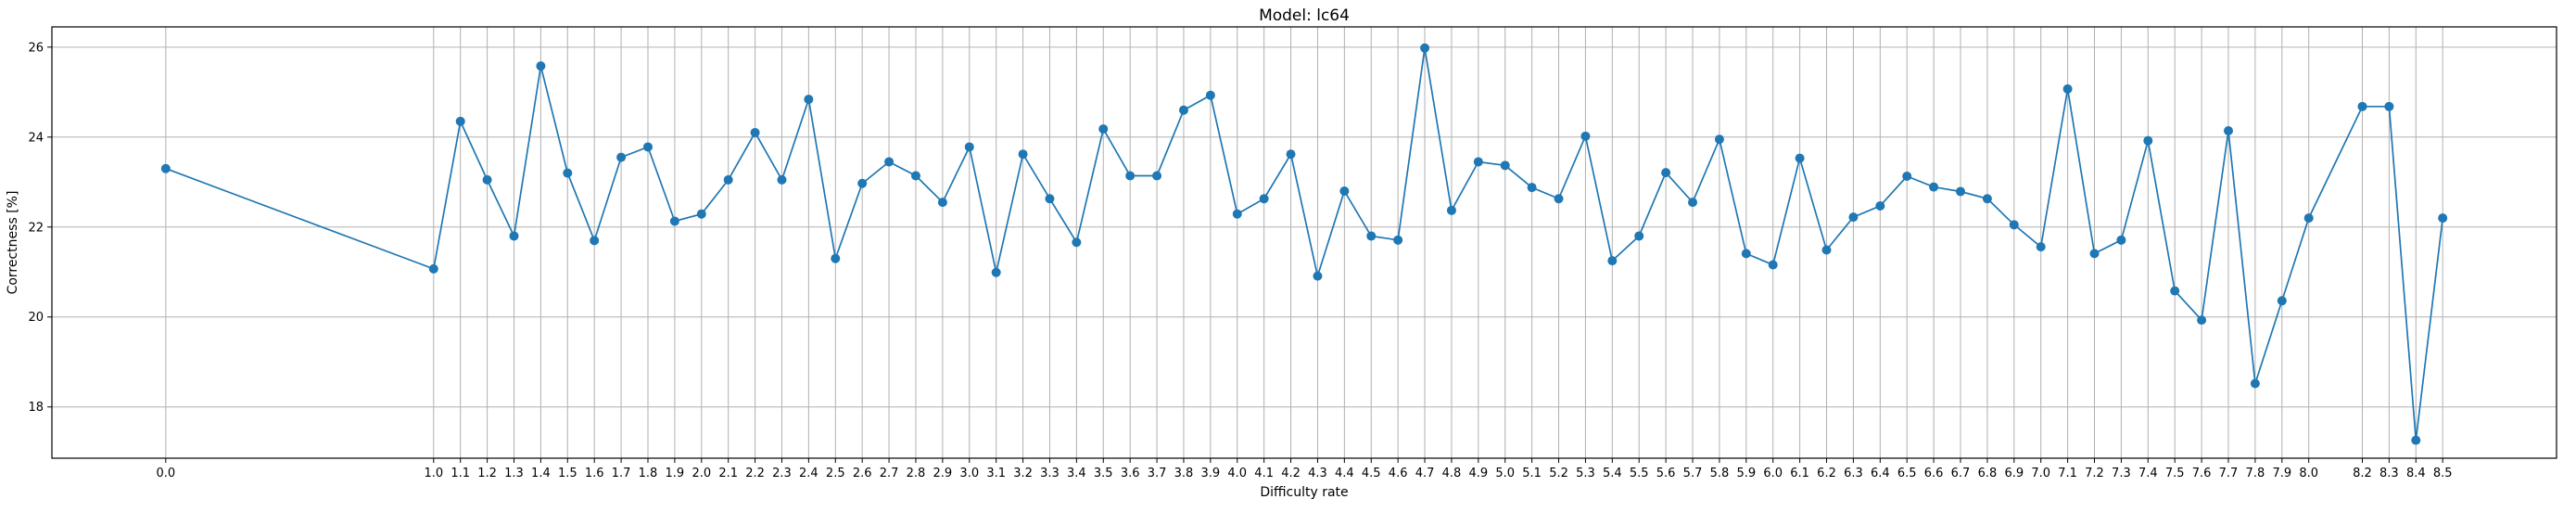 The image size is (2576, 512). I want to click on x-tick-label: 4.5, so click(1371, 473).